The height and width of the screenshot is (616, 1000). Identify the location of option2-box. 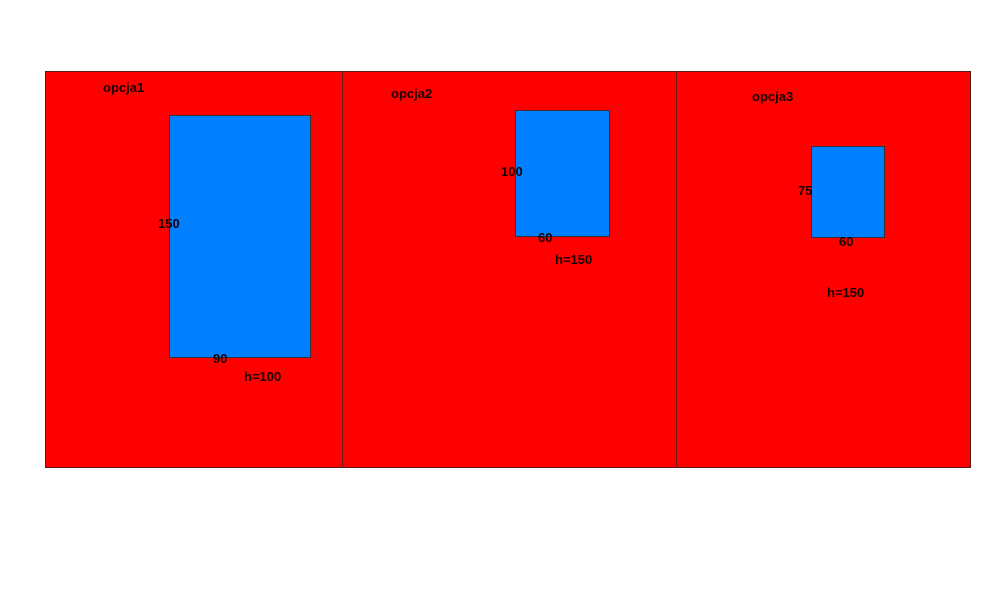
(562, 173).